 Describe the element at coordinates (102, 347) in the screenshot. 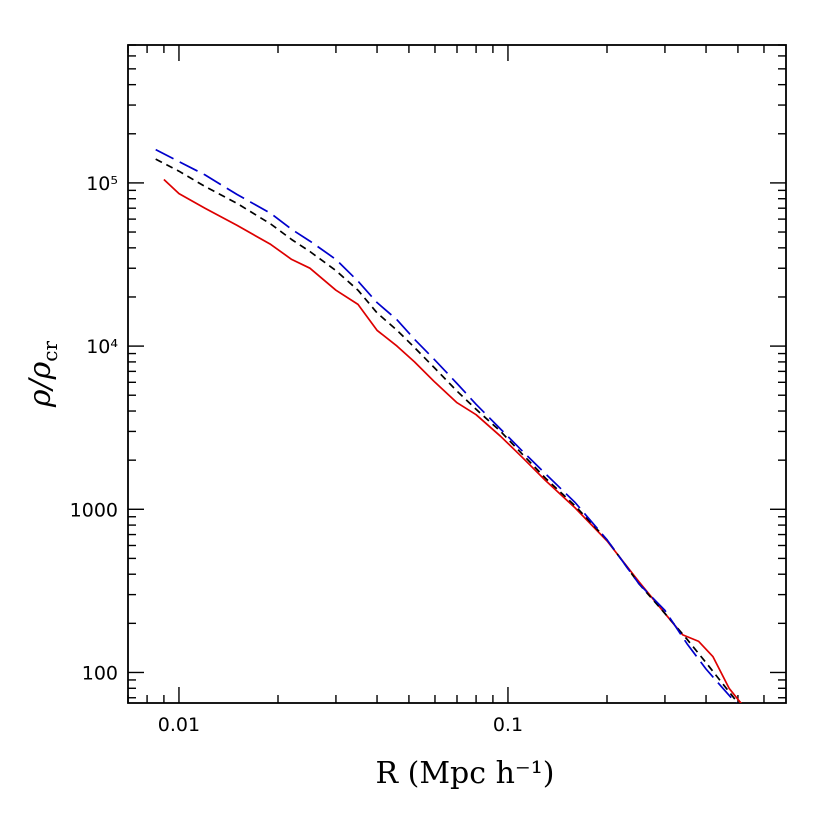

I see `y-tick-label: 10⁴` at that location.